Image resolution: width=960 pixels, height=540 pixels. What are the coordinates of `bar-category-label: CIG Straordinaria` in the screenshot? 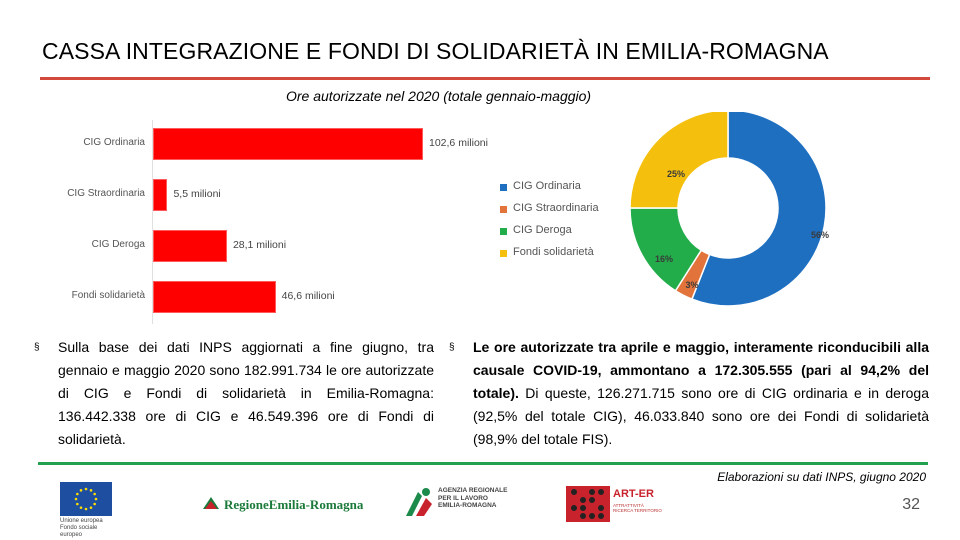 It's located at (106, 193).